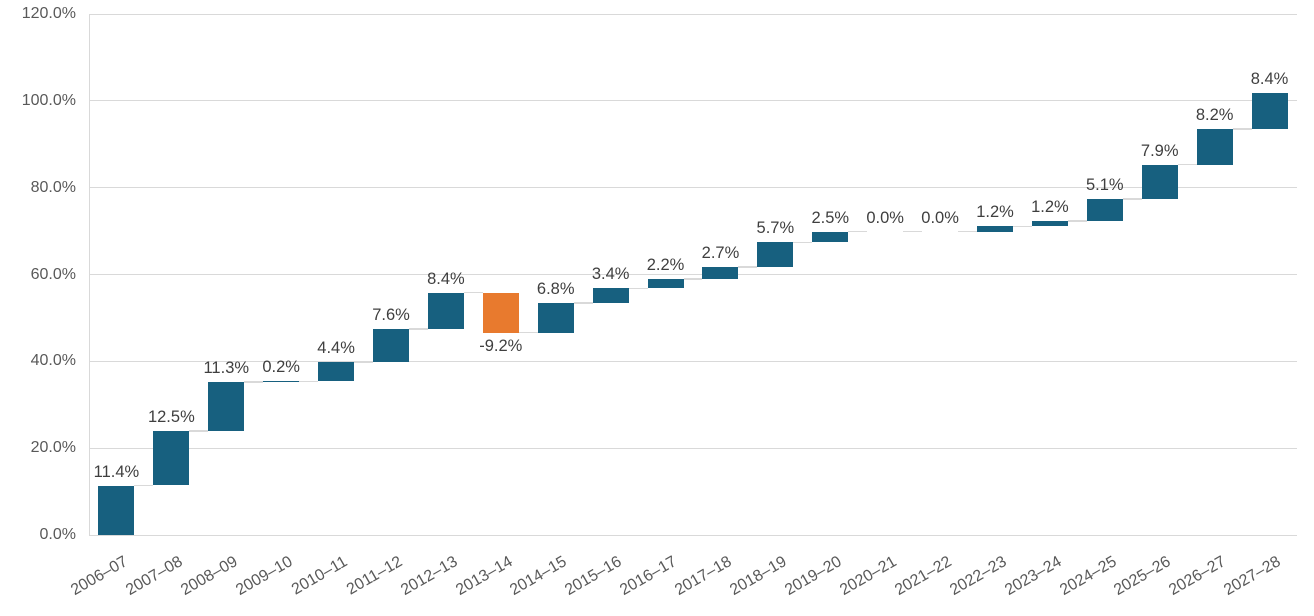  I want to click on y-axis-tick-label: 40.0%, so click(53, 361).